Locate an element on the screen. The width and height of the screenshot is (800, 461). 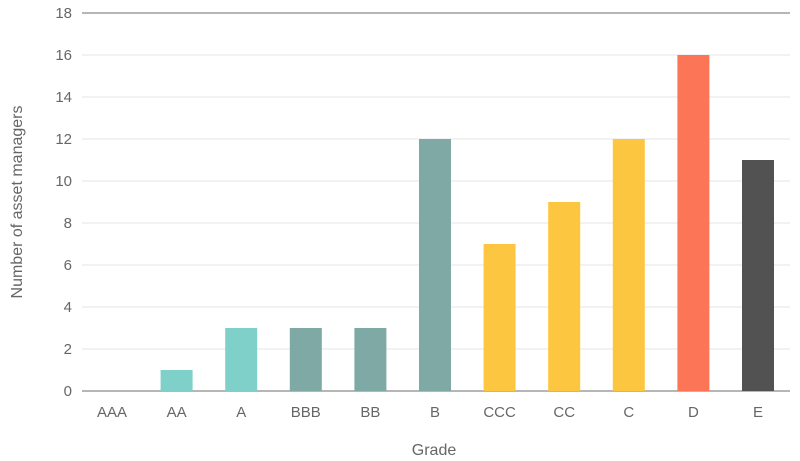
bar-d is located at coordinates (693, 223).